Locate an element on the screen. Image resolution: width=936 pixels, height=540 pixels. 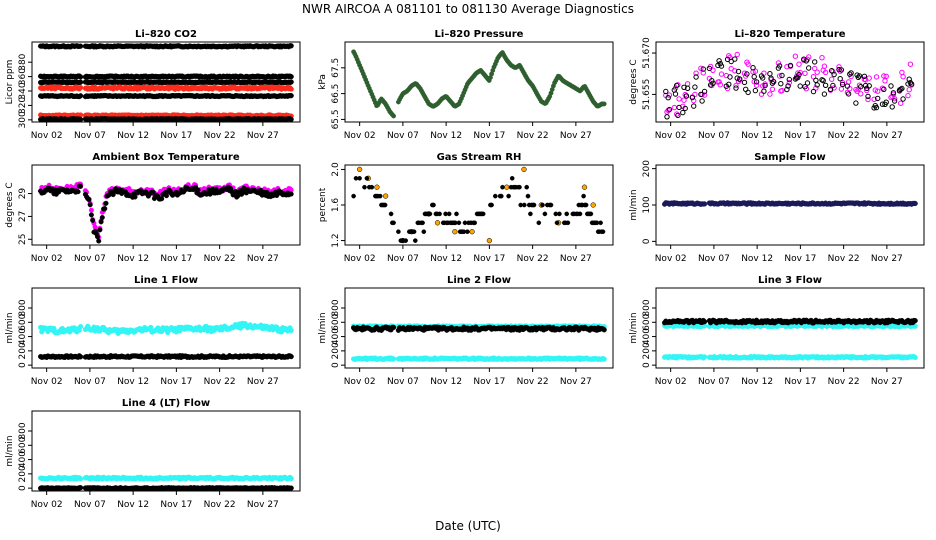
y-tick-label: 0 is located at coordinates (647, 365).